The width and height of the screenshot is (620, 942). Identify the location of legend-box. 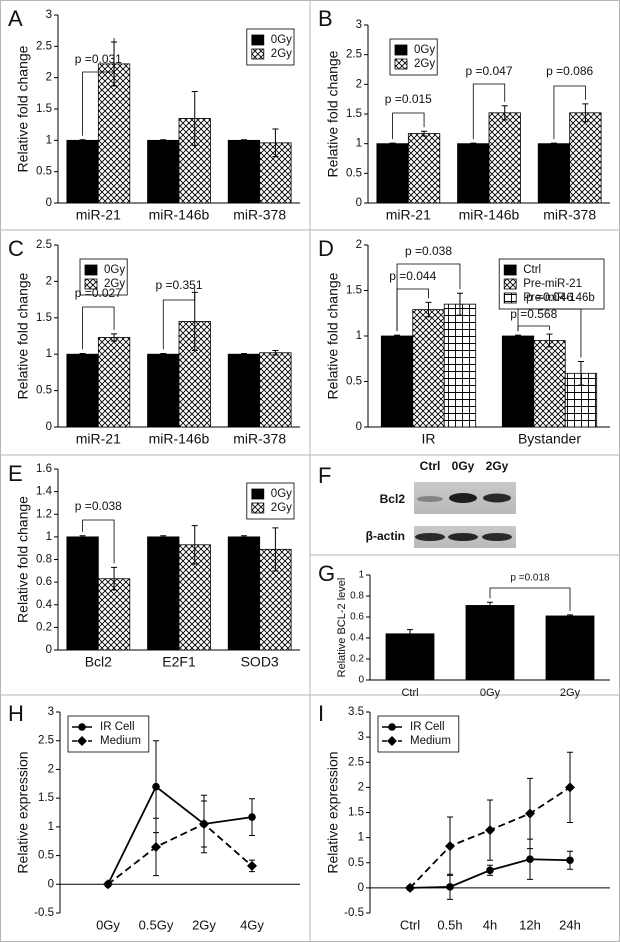
(108, 734).